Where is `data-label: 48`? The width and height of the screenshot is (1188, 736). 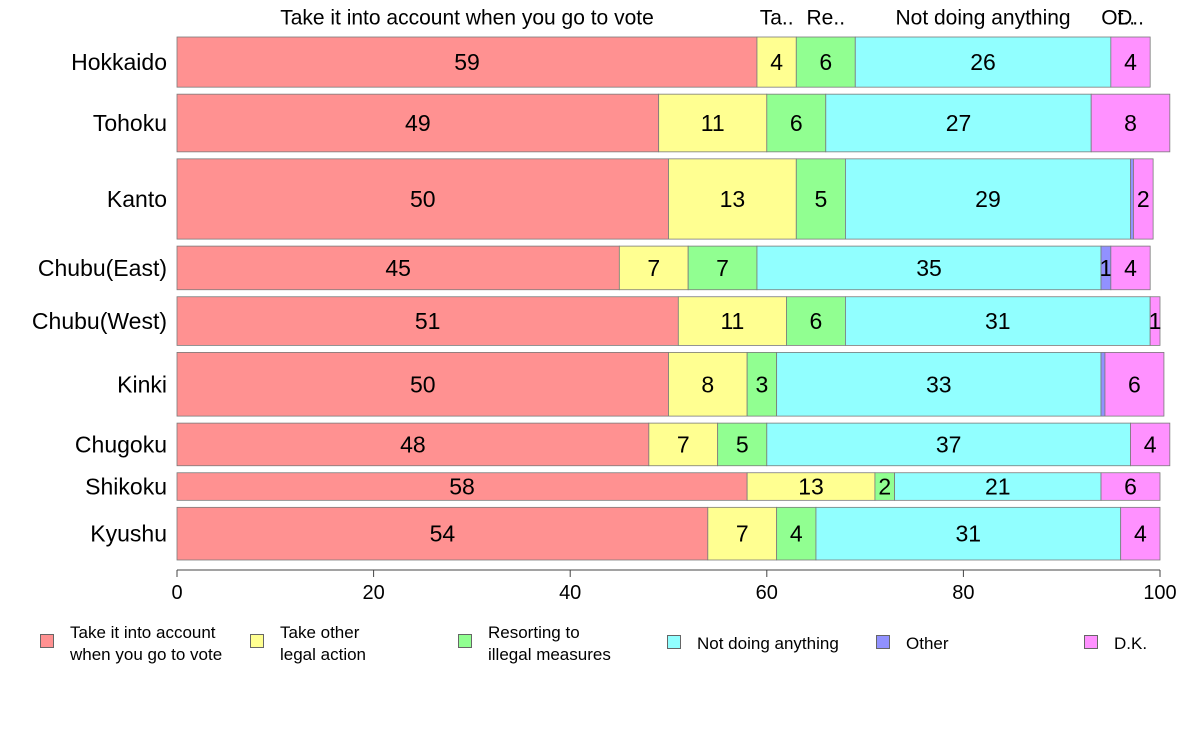
data-label: 48 is located at coordinates (413, 444).